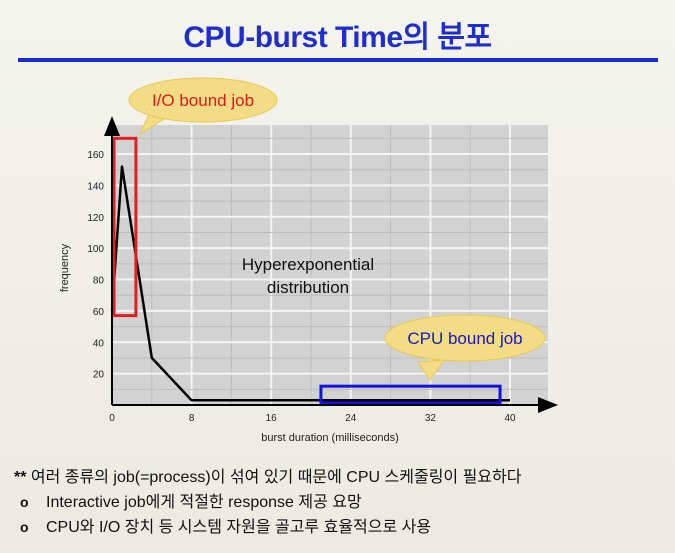 Image resolution: width=675 pixels, height=553 pixels. What do you see at coordinates (125, 227) in the screenshot?
I see `io-bound-highlight-box` at bounding box center [125, 227].